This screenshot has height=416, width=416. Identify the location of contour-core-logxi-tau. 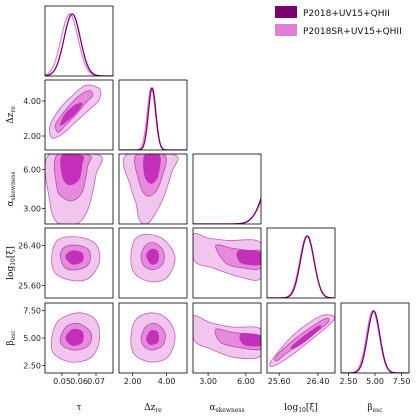
(74, 257).